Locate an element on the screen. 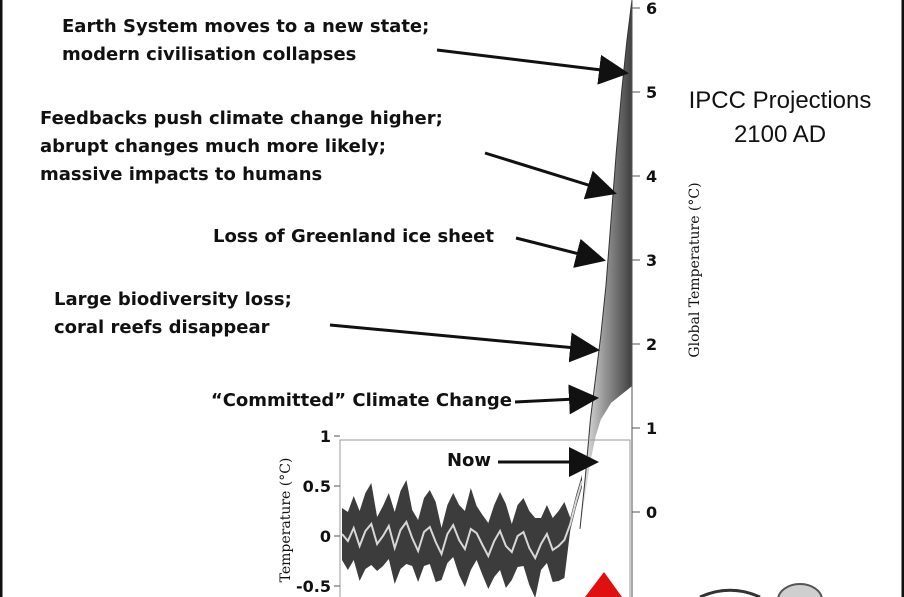 This screenshot has height=597, width=904. left-tick-label: 1 is located at coordinates (325, 436).